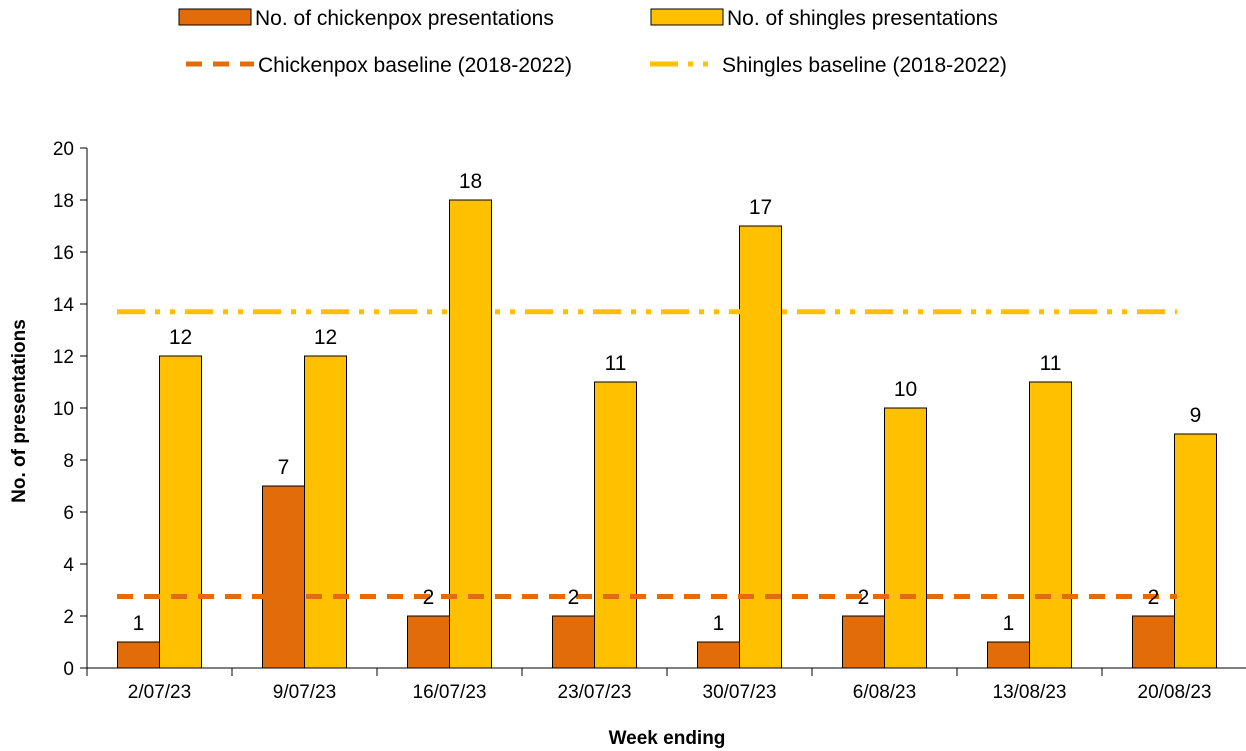 Image resolution: width=1246 pixels, height=751 pixels. Describe the element at coordinates (862, 18) in the screenshot. I see `legend-shingles-presentations-label: No. of shingles presentations` at that location.